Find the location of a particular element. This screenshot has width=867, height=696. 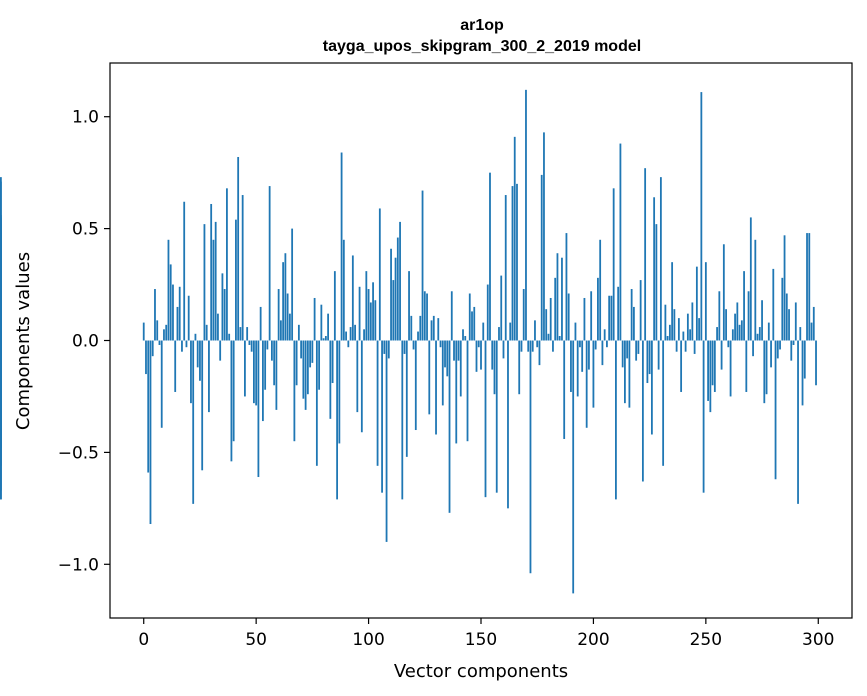

bar-undefined is located at coordinates (1, 387).